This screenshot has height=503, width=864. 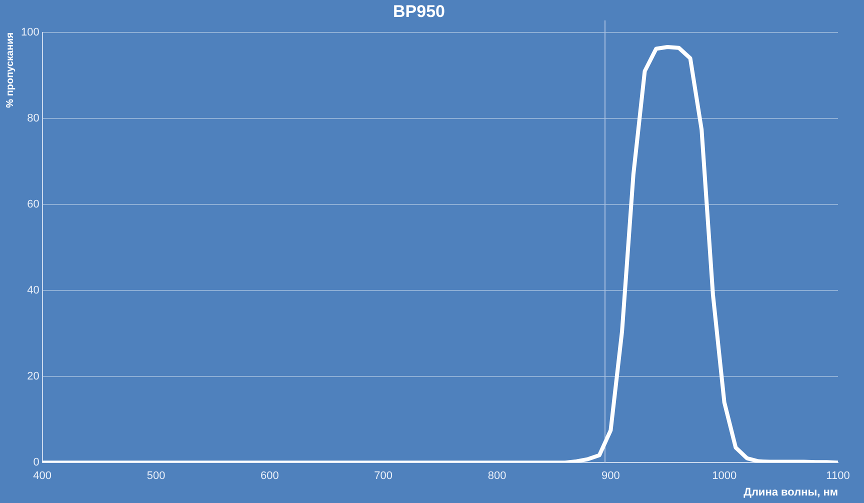 I want to click on x-tick-label: 900, so click(x=610, y=476).